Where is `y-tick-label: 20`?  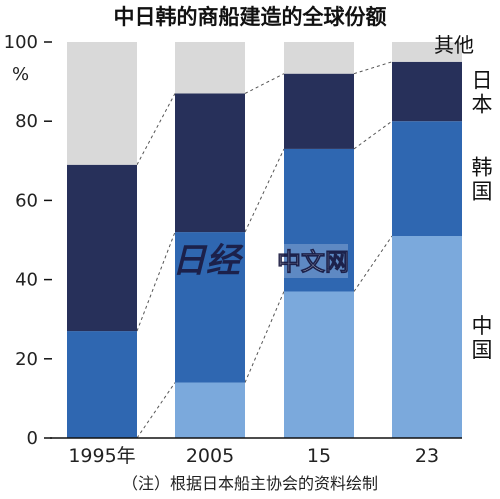 y-tick-label: 20 is located at coordinates (26, 359).